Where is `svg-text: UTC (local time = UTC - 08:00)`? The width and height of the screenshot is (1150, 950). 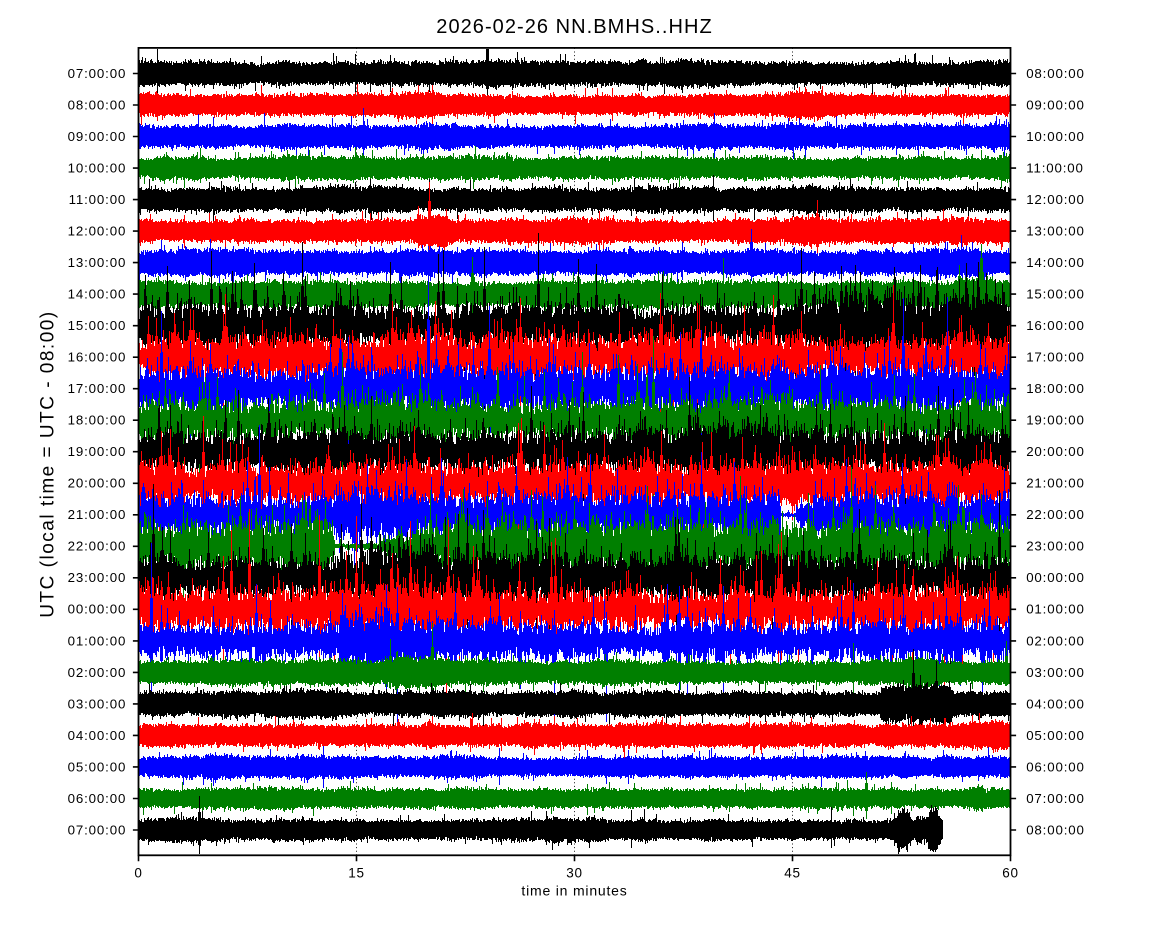 svg-text: UTC (local time = UTC - 08:00) is located at coordinates (48, 463).